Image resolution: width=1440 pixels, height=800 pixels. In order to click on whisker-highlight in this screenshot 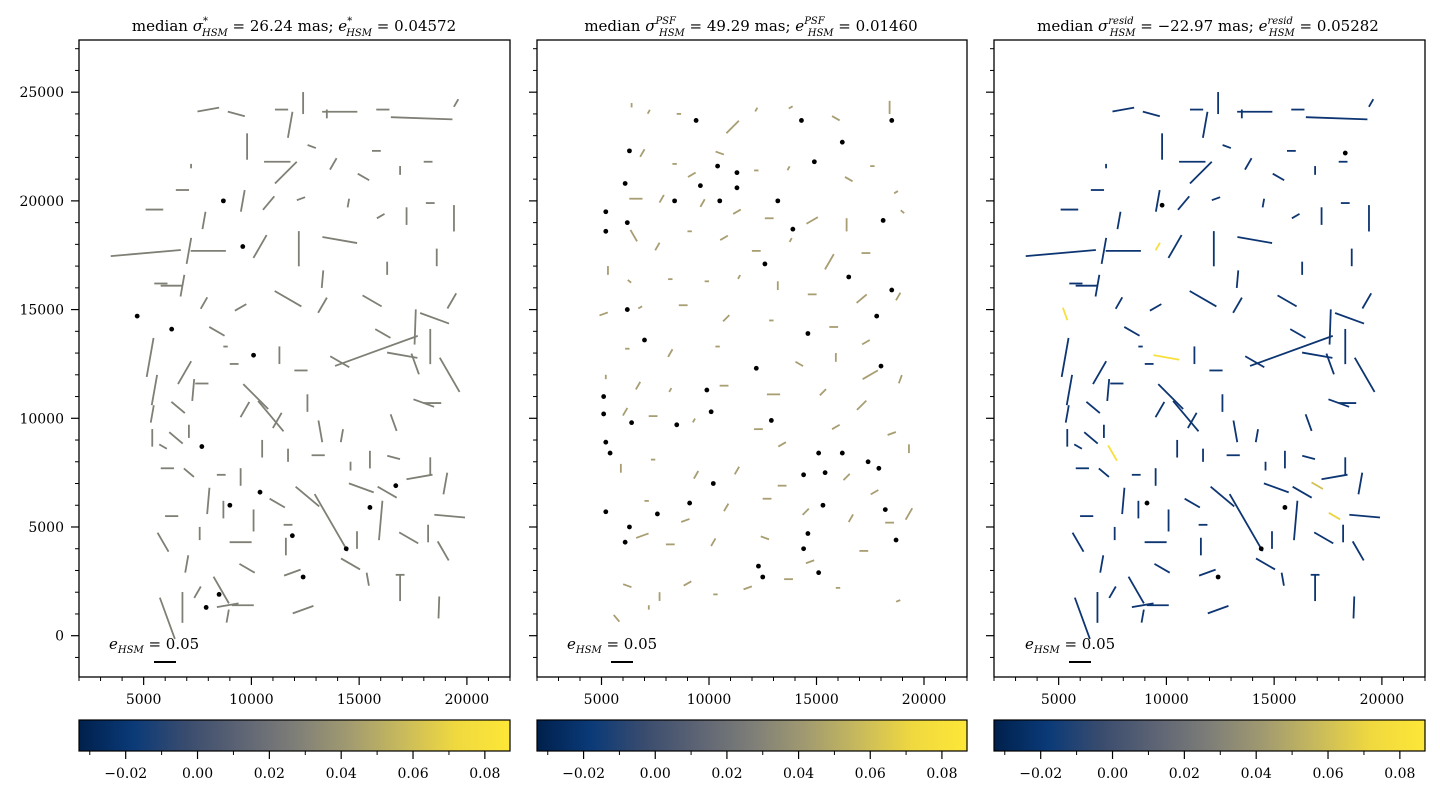, I will do `click(1112, 453)`.